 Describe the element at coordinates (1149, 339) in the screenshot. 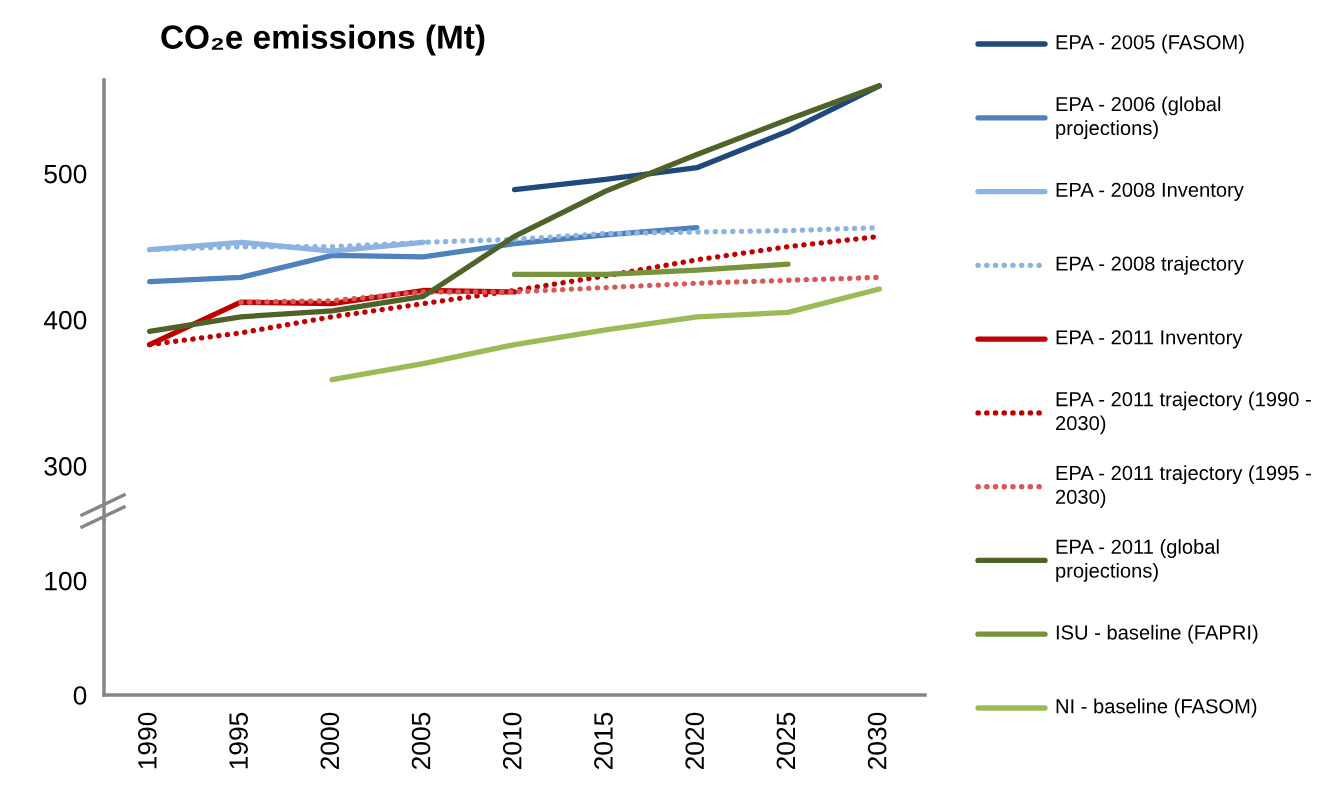

I see `legend-label: EPA - 2011 Inventory` at that location.